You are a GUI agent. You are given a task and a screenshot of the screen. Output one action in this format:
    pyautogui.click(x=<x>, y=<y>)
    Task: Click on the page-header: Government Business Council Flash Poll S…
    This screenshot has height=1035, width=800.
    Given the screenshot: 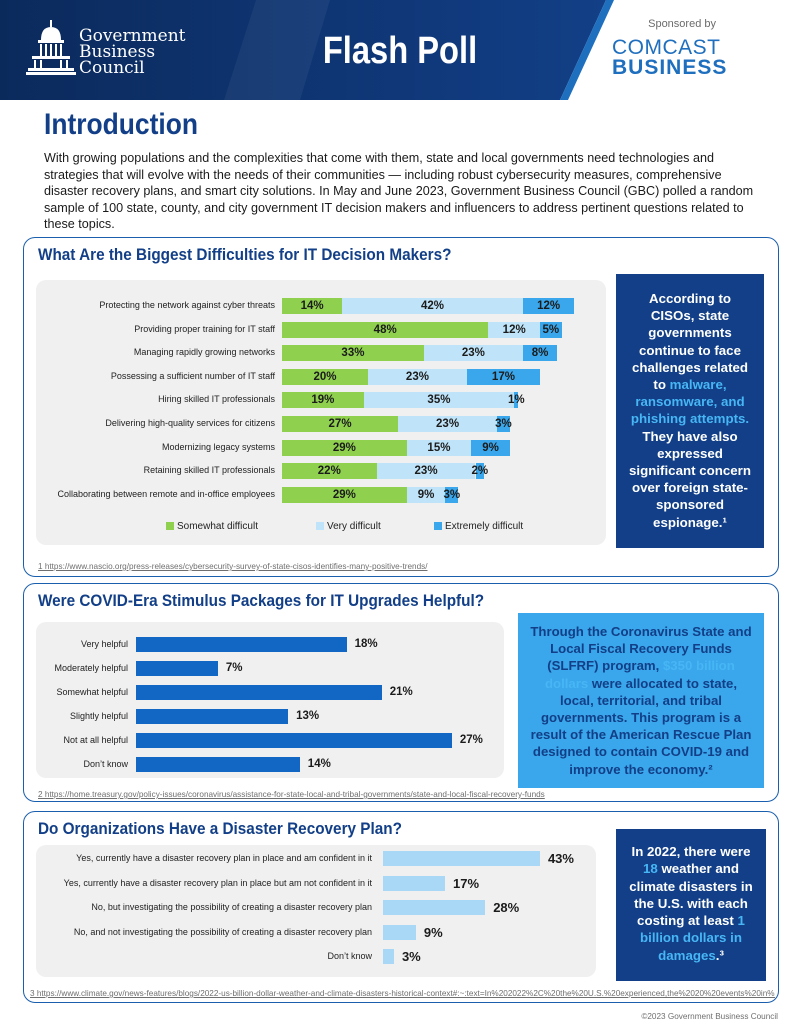 What is the action you would take?
    pyautogui.click(x=400, y=50)
    